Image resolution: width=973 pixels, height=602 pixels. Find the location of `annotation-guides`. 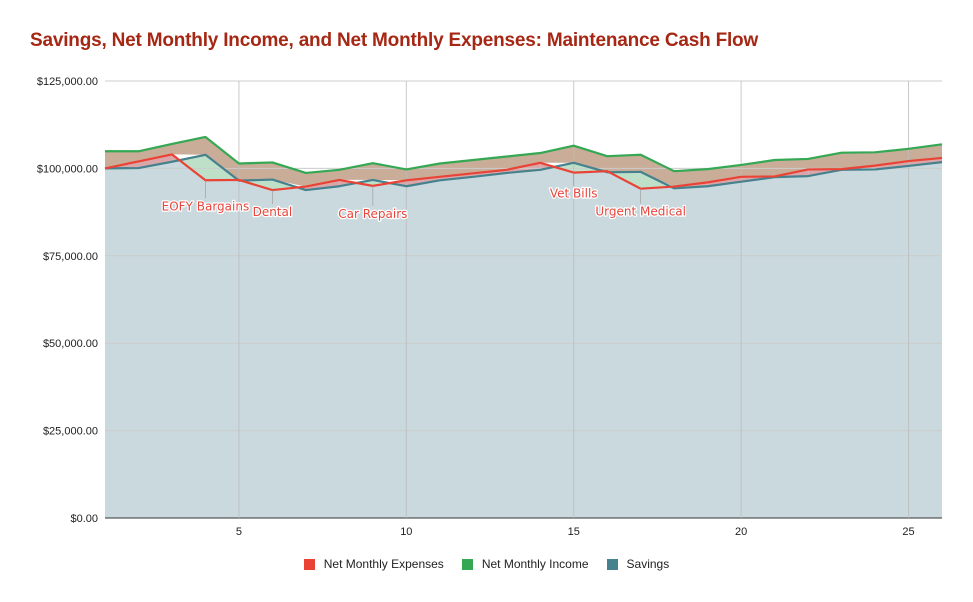

annotation-guides is located at coordinates (423, 189).